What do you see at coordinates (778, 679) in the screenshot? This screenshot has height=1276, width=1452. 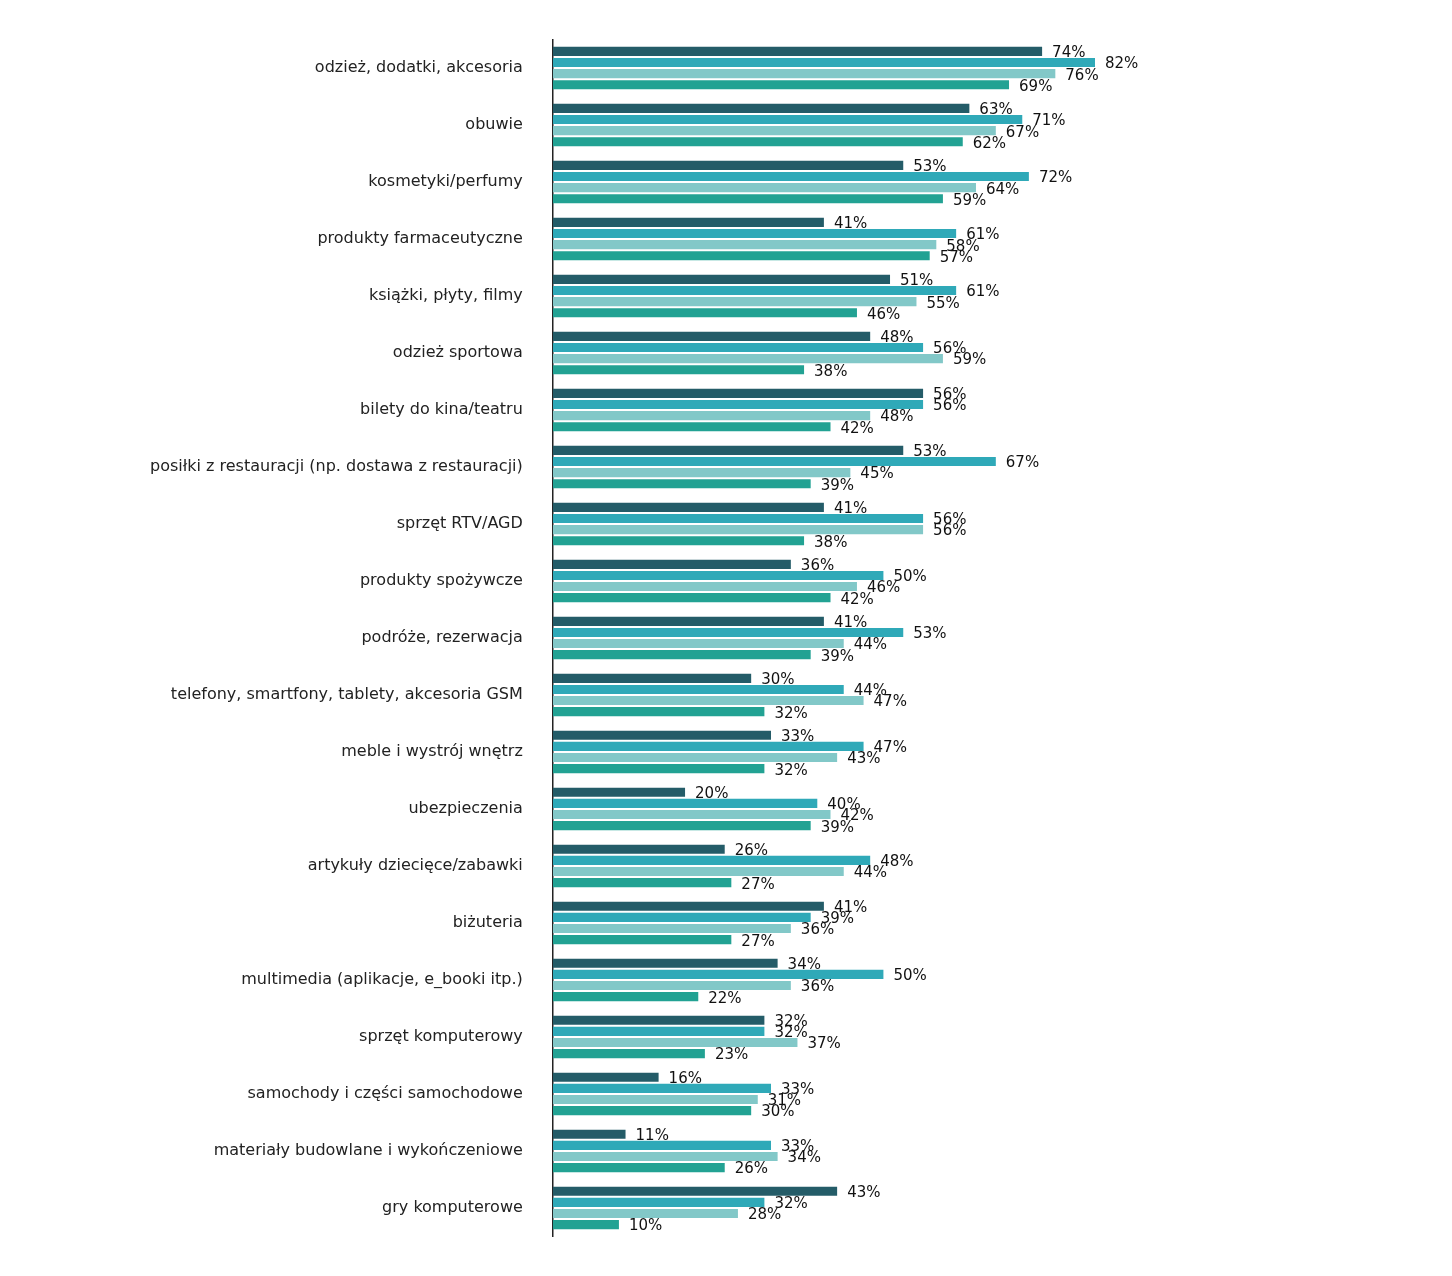 I see `data-label: 30%` at bounding box center [778, 679].